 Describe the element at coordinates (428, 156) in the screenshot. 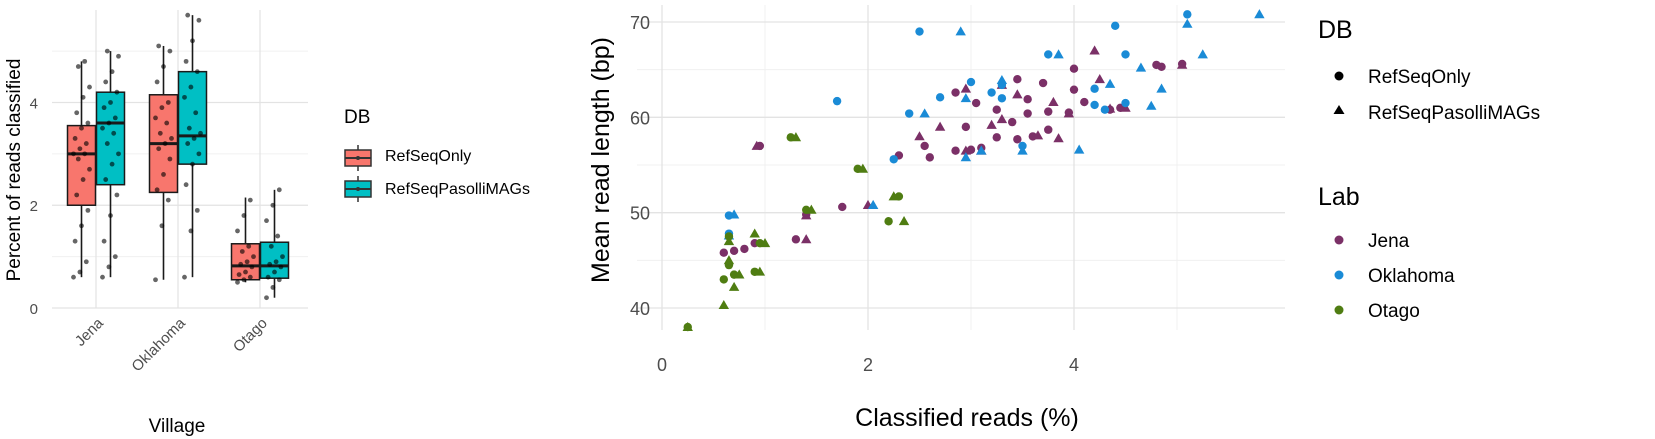

I see `boxplot-legend-label-refseqonly: RefSeqOnly` at that location.